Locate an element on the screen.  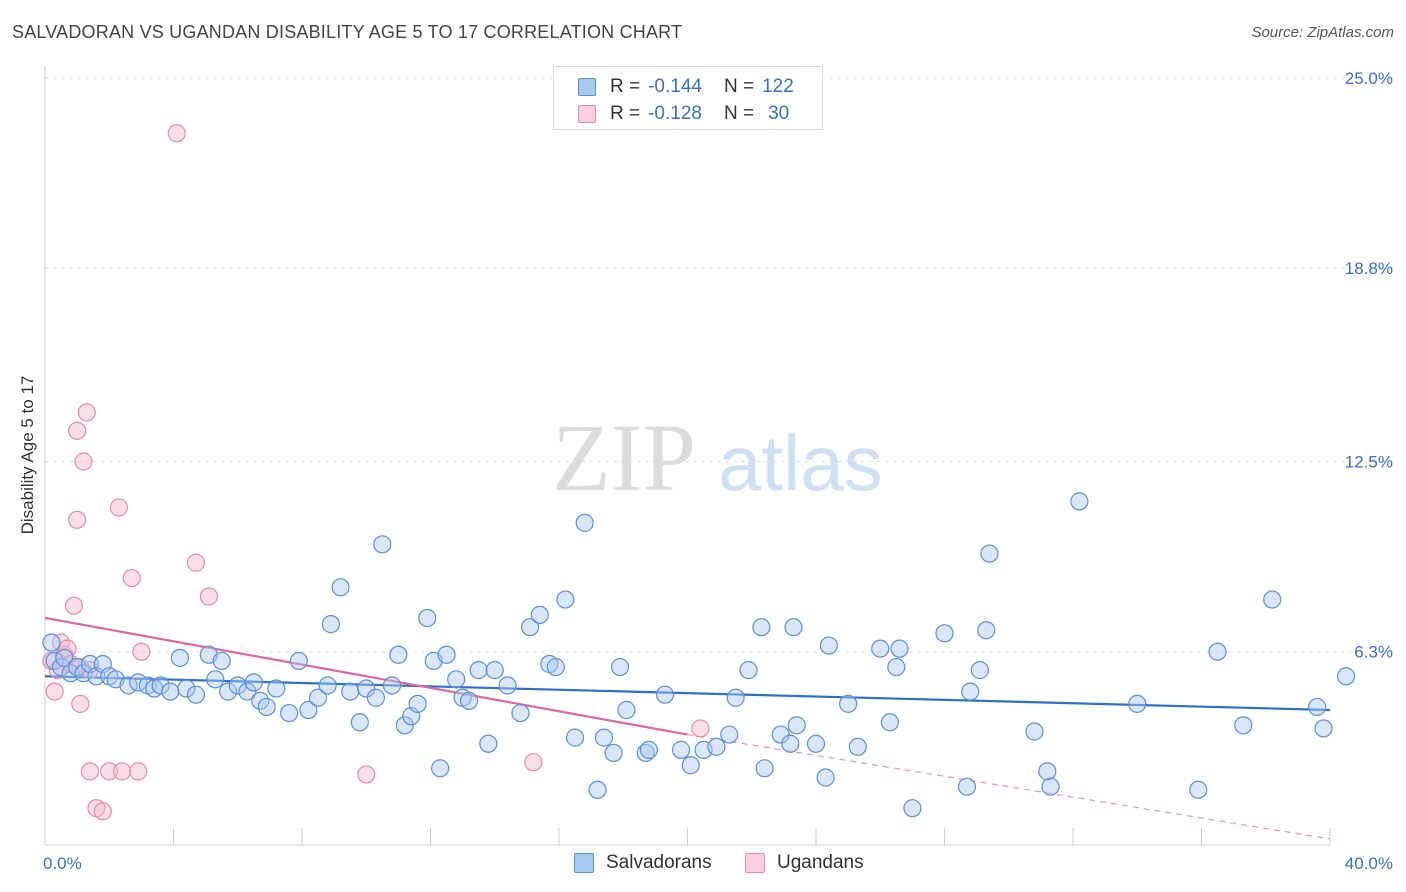
y-tick-label: 25.0% is located at coordinates (1369, 78).